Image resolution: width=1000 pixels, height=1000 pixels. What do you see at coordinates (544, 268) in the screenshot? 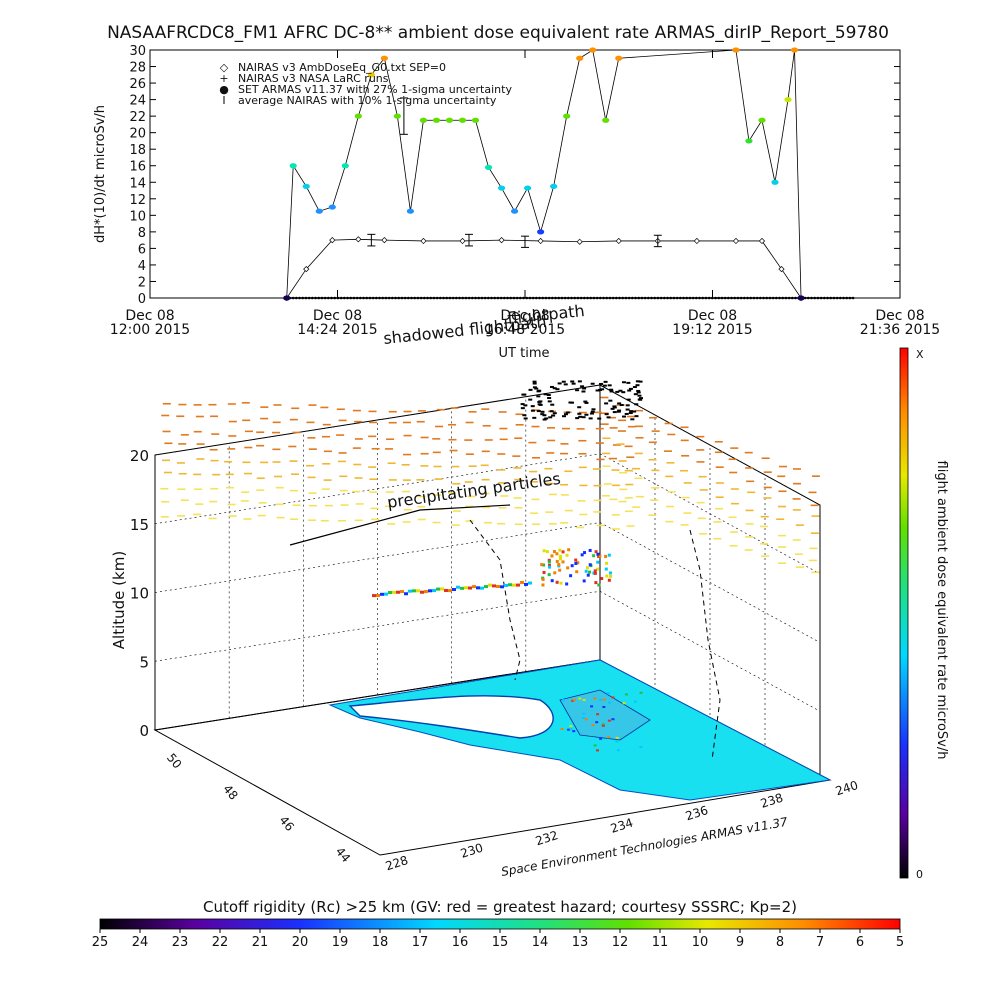
I see `nairas-series-line` at bounding box center [544, 268].